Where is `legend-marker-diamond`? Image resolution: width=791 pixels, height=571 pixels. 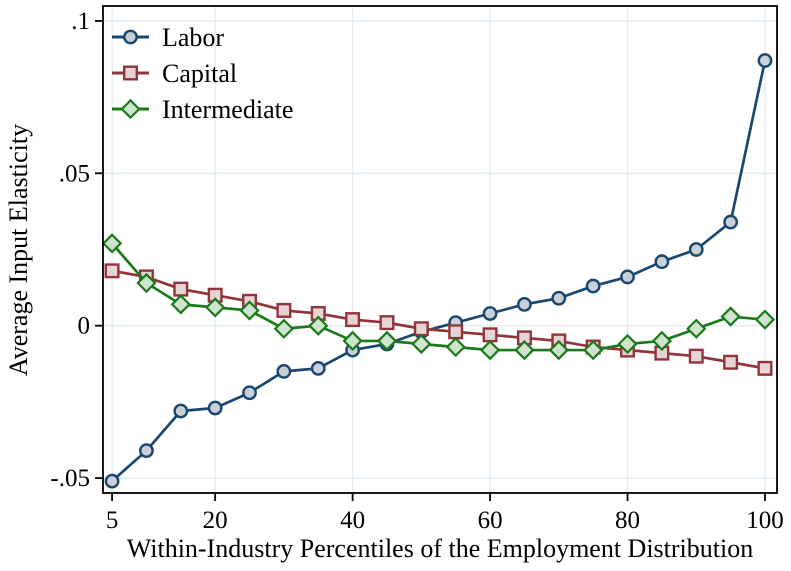 legend-marker-diamond is located at coordinates (130, 109).